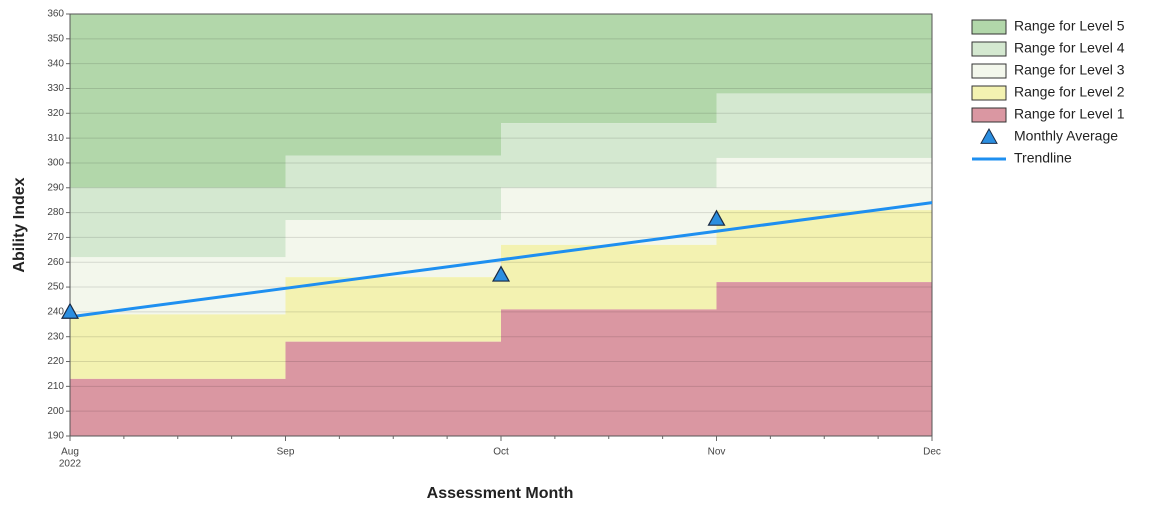 This screenshot has height=507, width=1165. I want to click on y-tick-label: 300, so click(55, 163).